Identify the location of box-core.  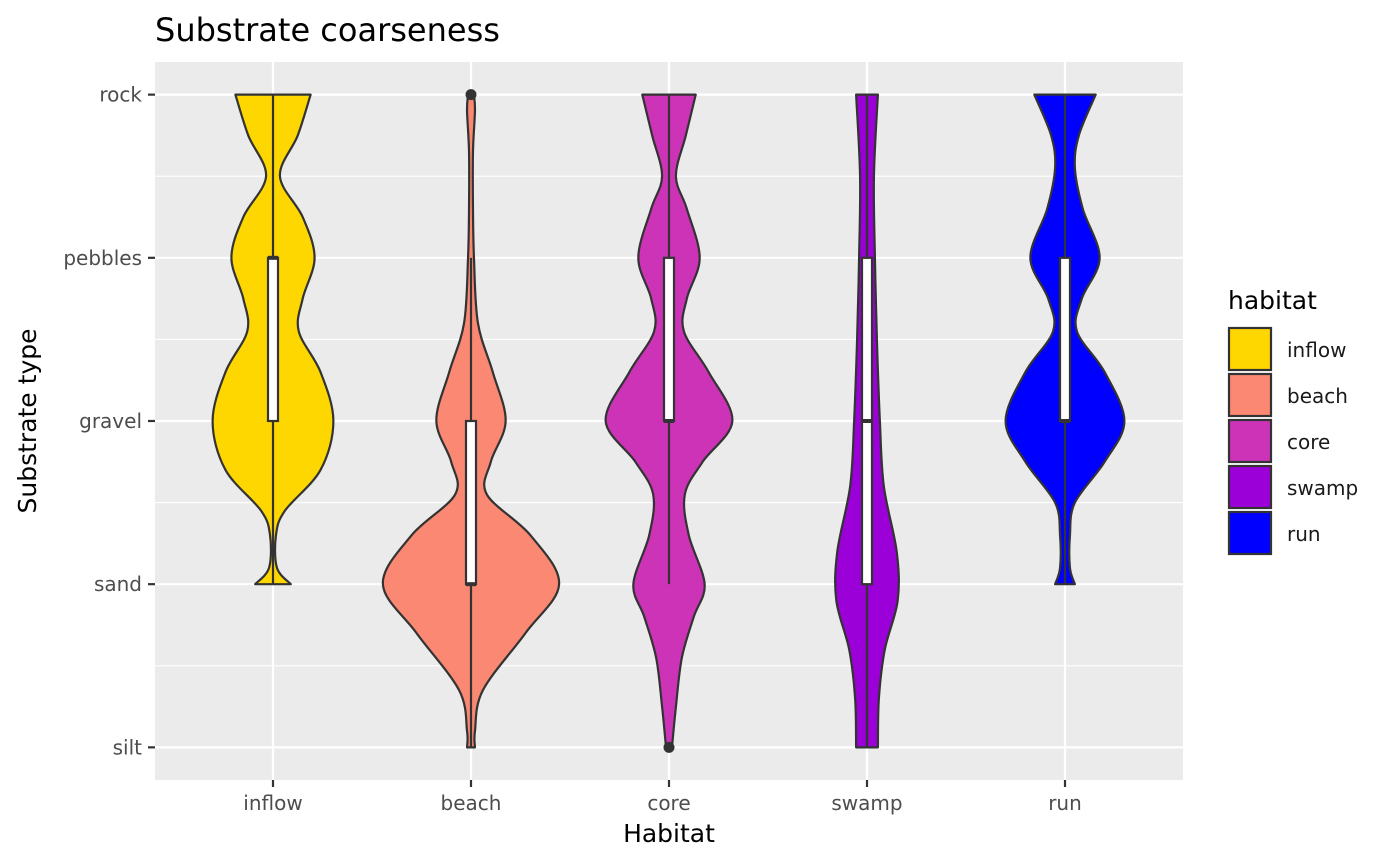
(669, 339).